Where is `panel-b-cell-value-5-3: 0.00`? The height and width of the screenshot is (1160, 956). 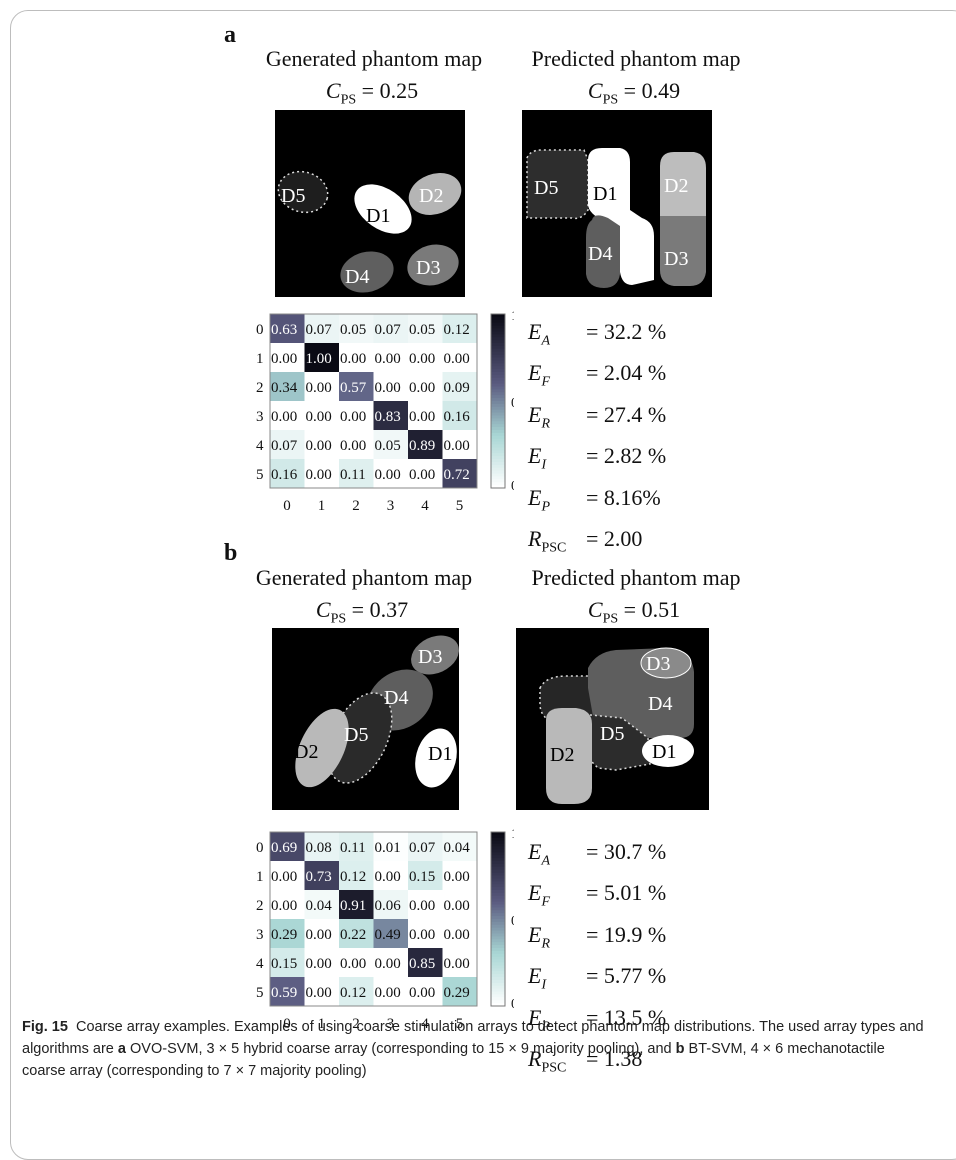
panel-b-cell-value-5-3: 0.00 is located at coordinates (388, 993).